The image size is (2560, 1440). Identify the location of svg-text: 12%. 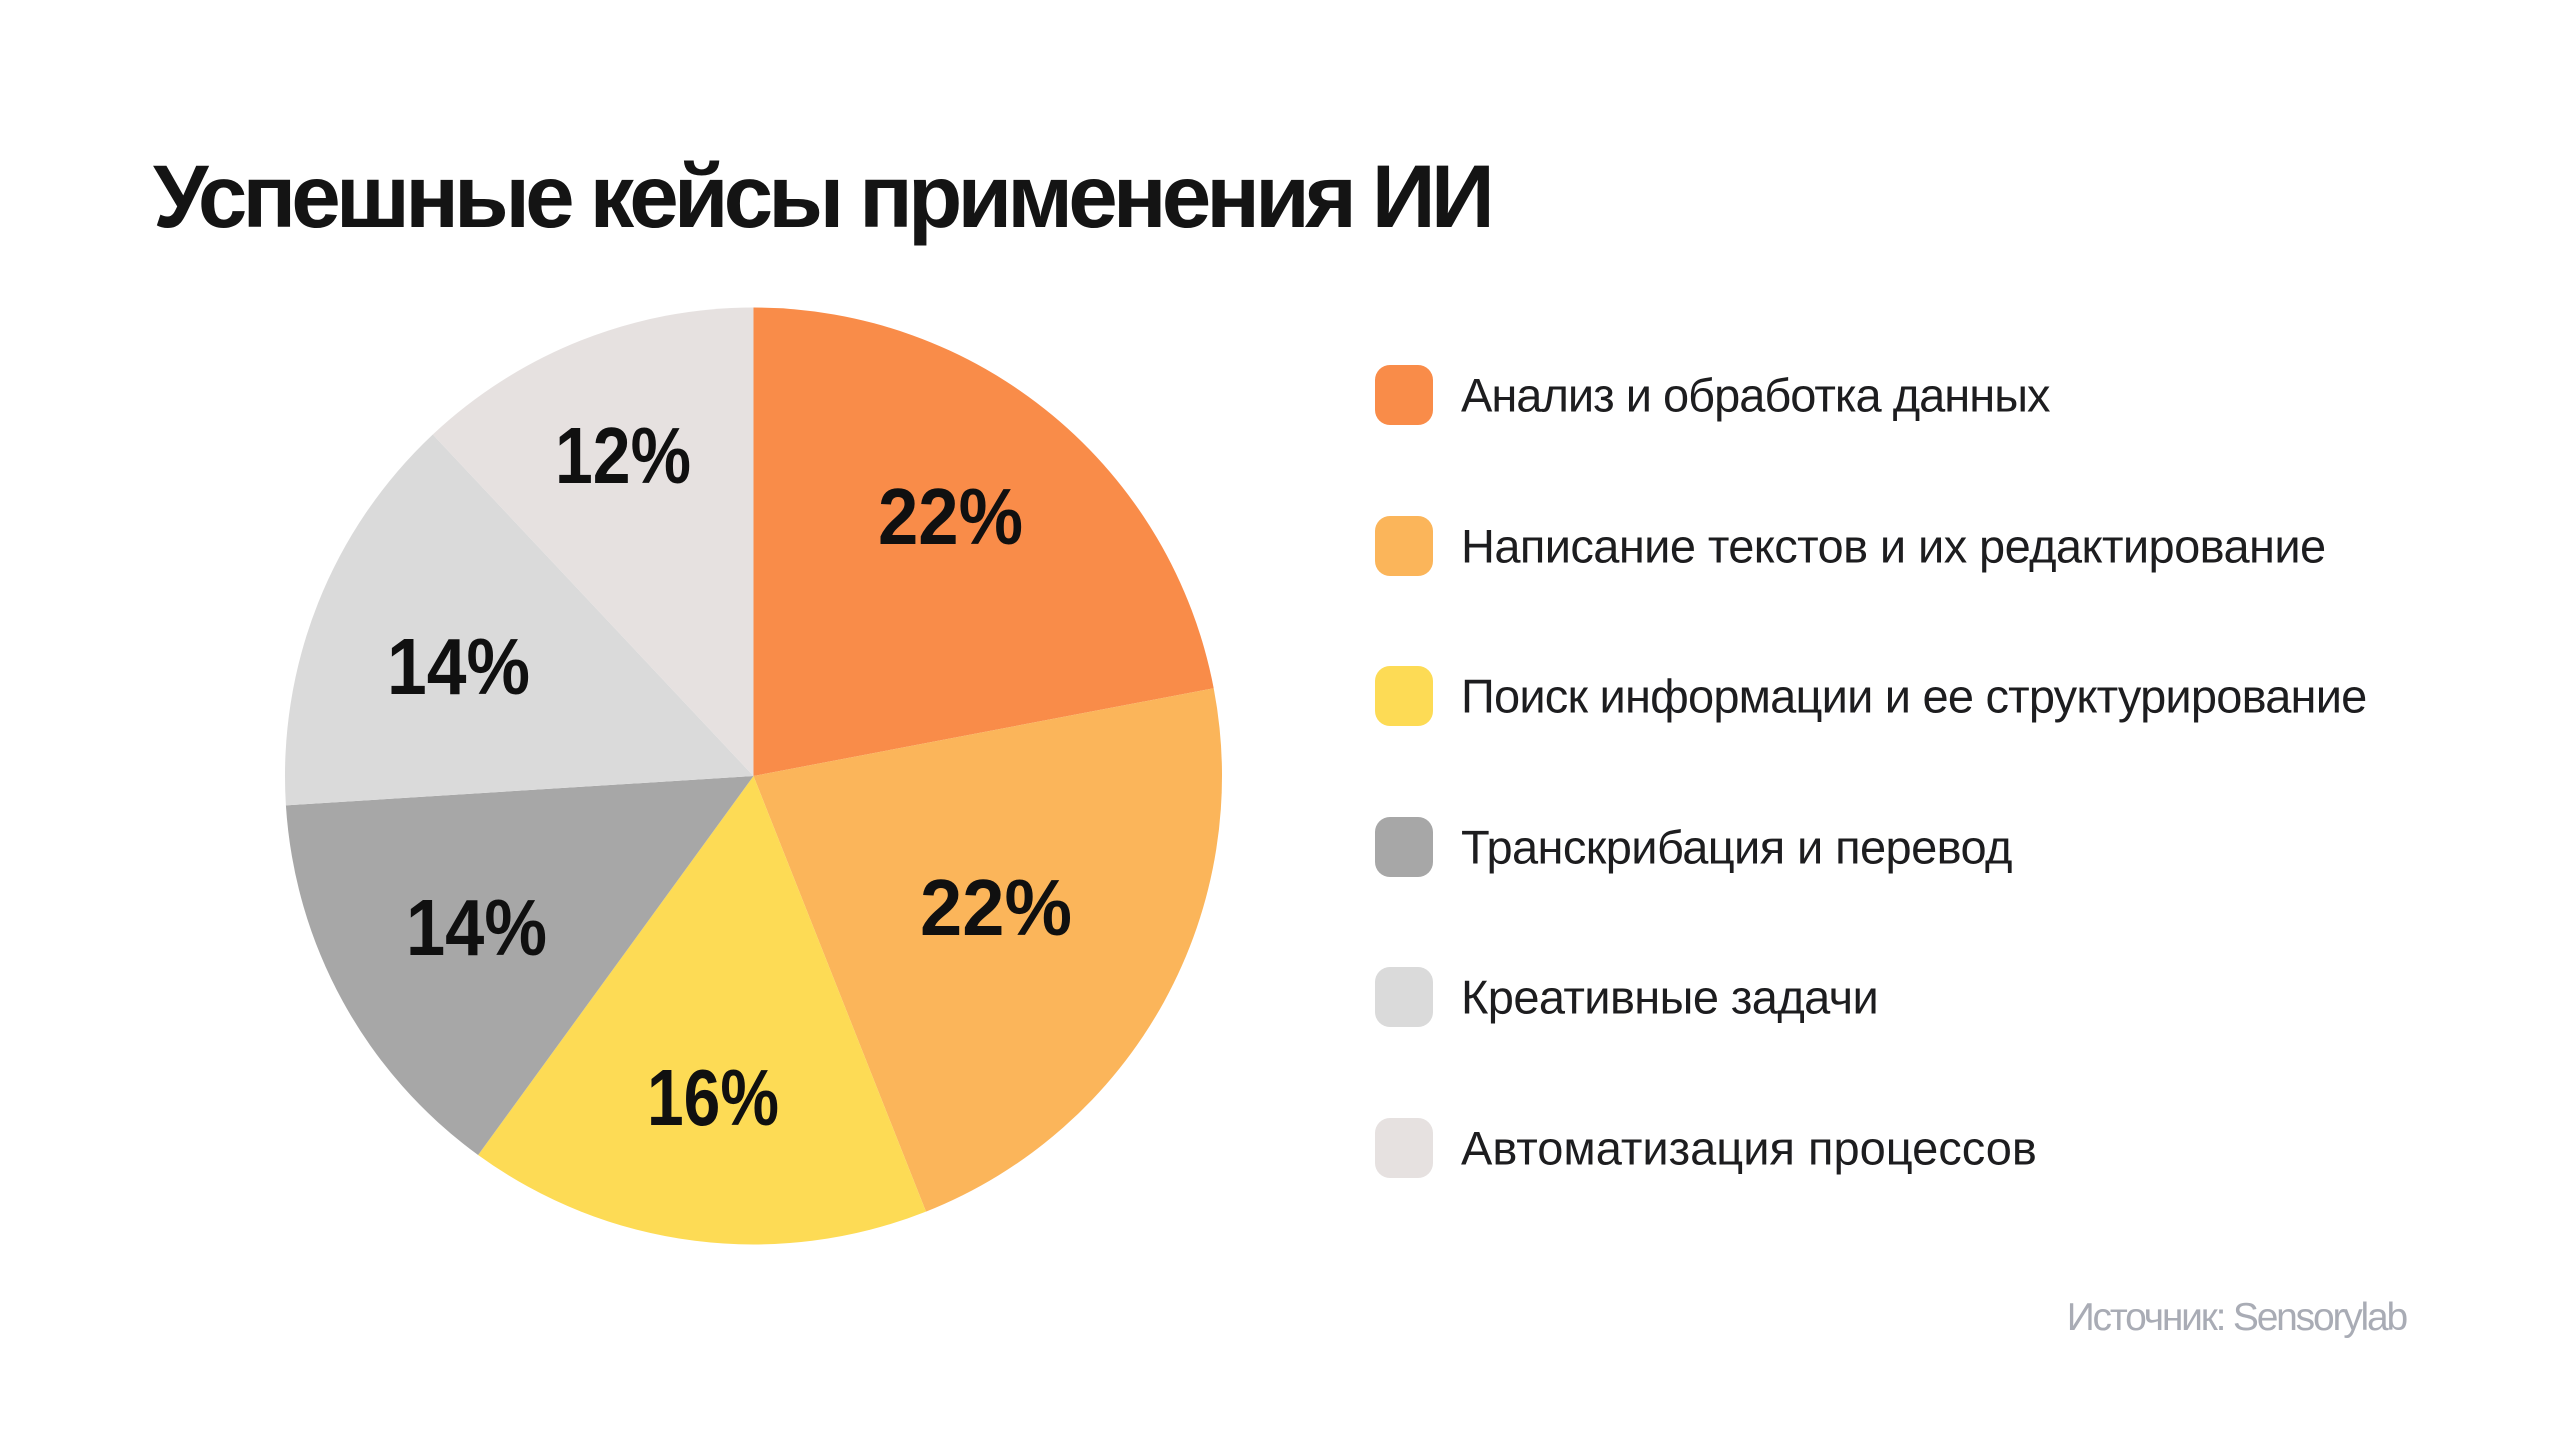
(623, 455).